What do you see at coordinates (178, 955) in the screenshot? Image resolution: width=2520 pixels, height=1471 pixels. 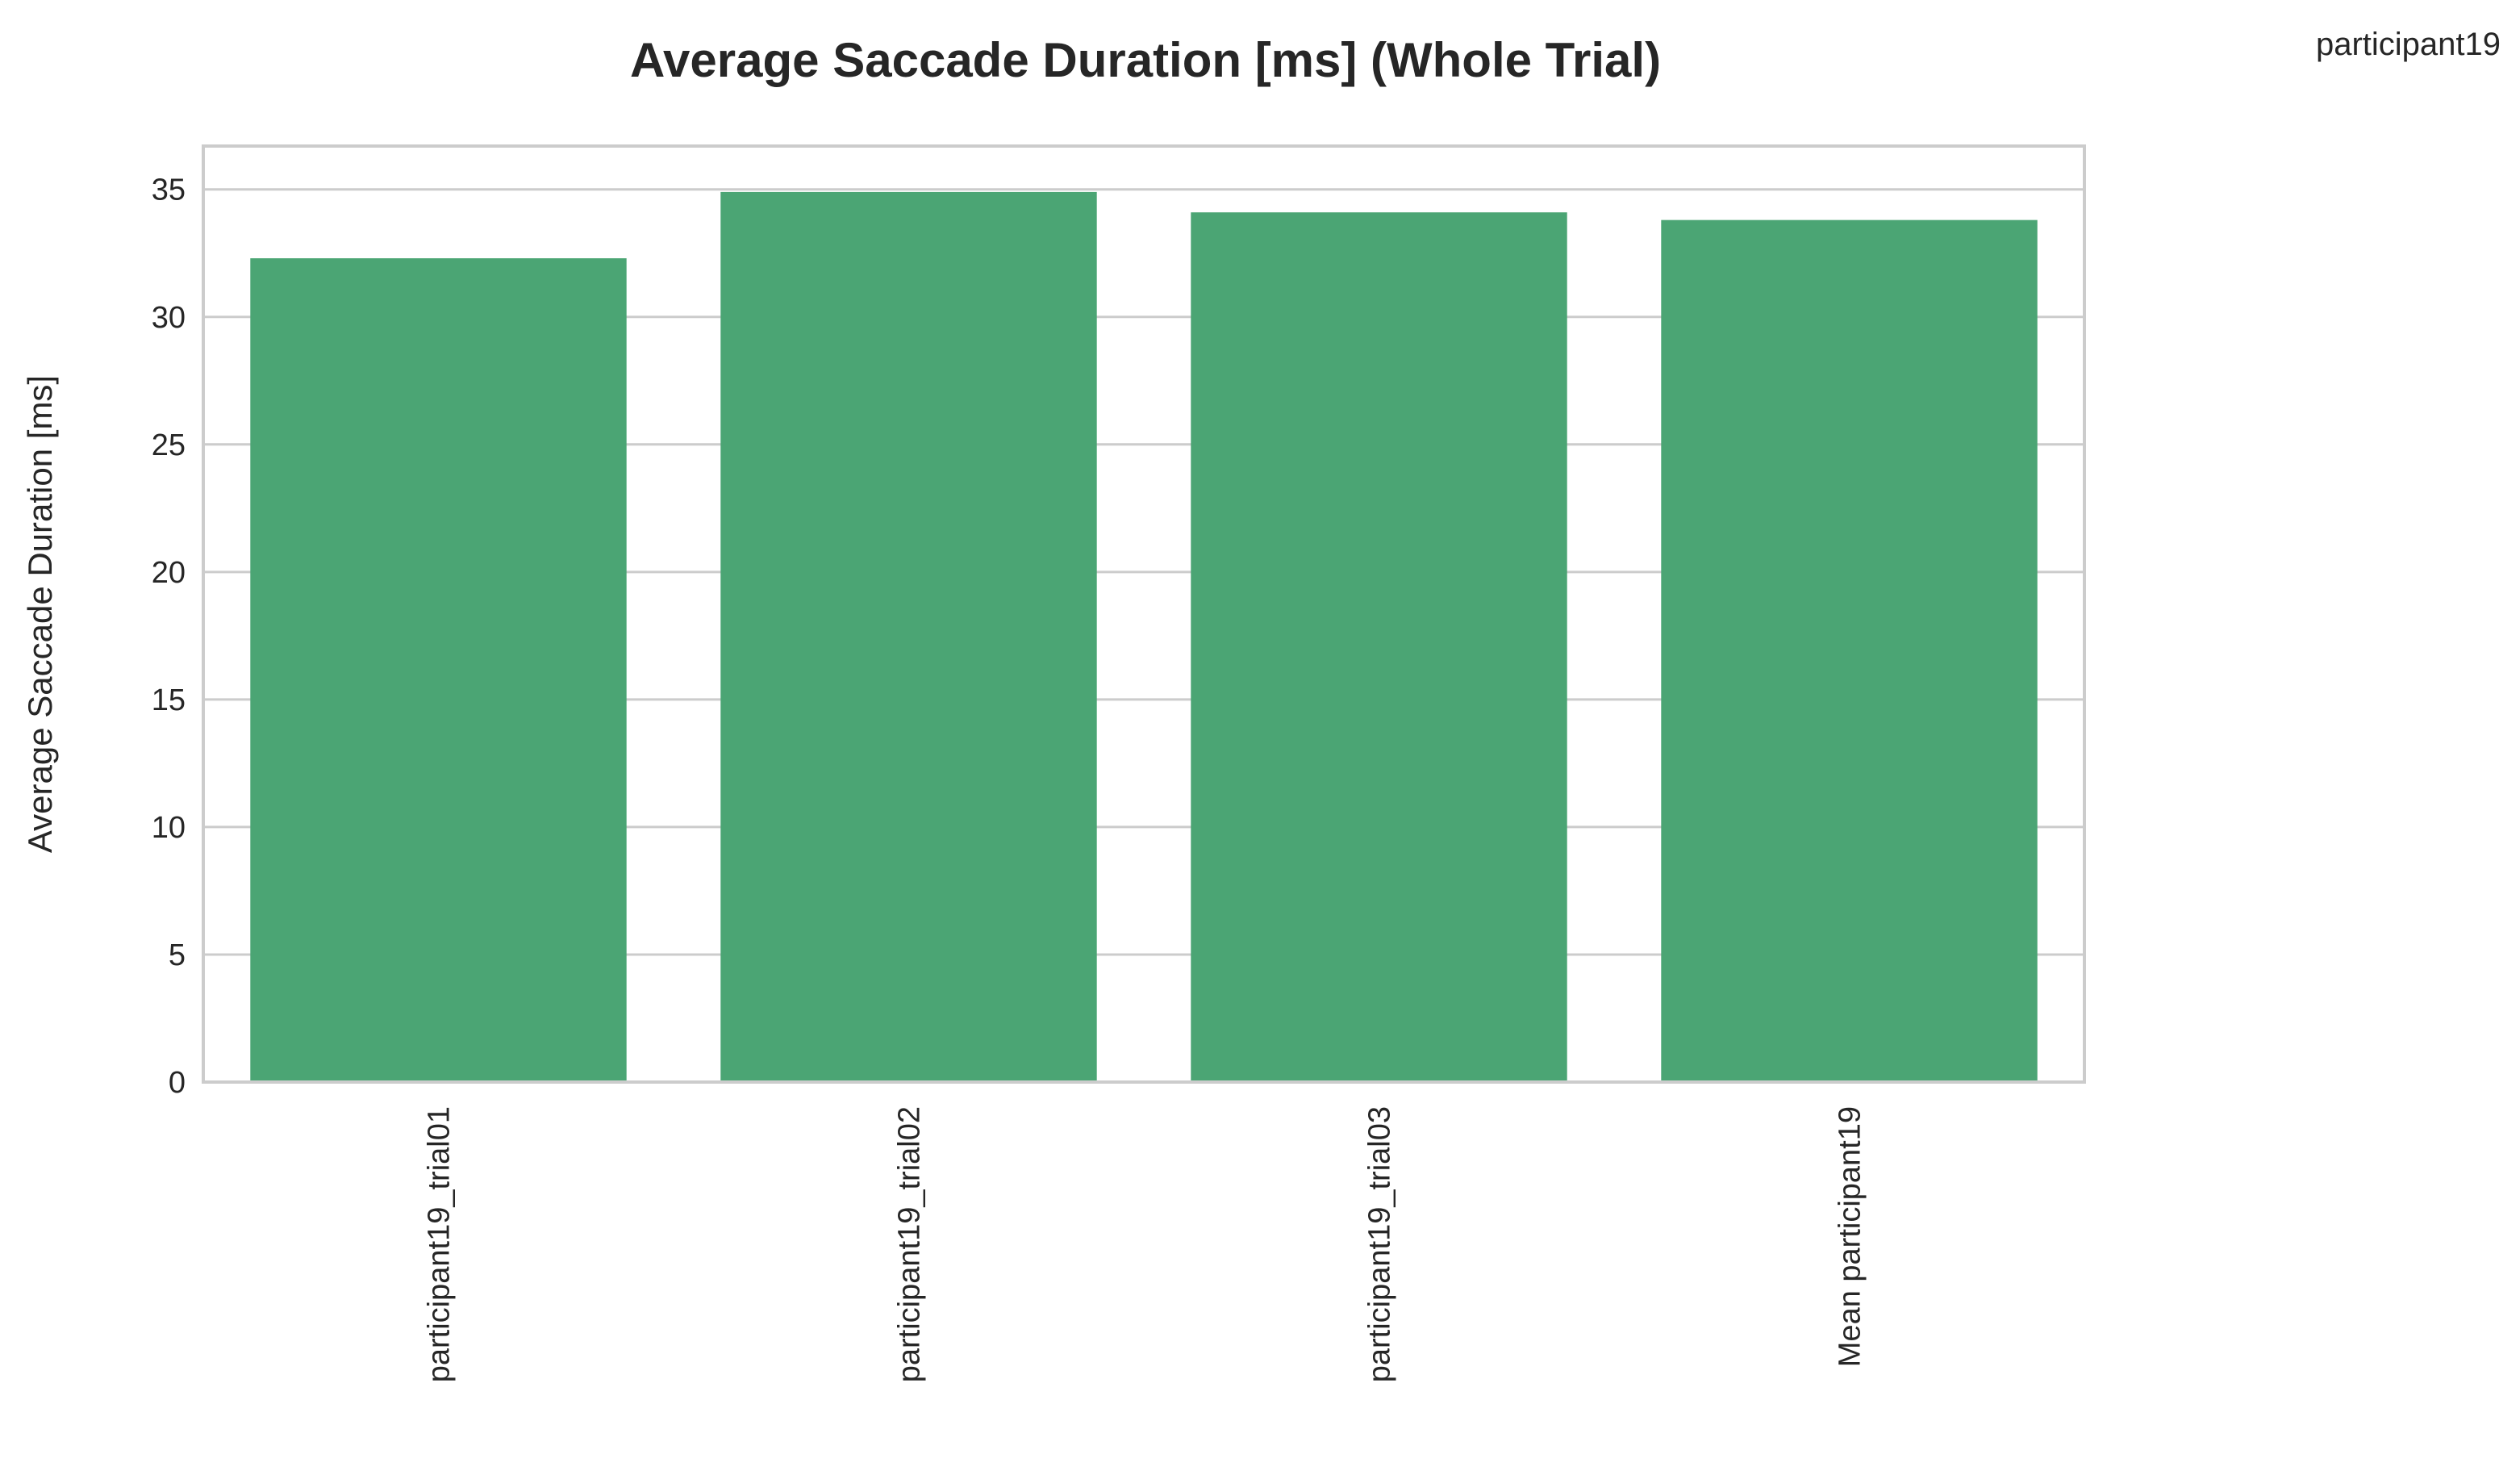 I see `y-tick-label: 5` at bounding box center [178, 955].